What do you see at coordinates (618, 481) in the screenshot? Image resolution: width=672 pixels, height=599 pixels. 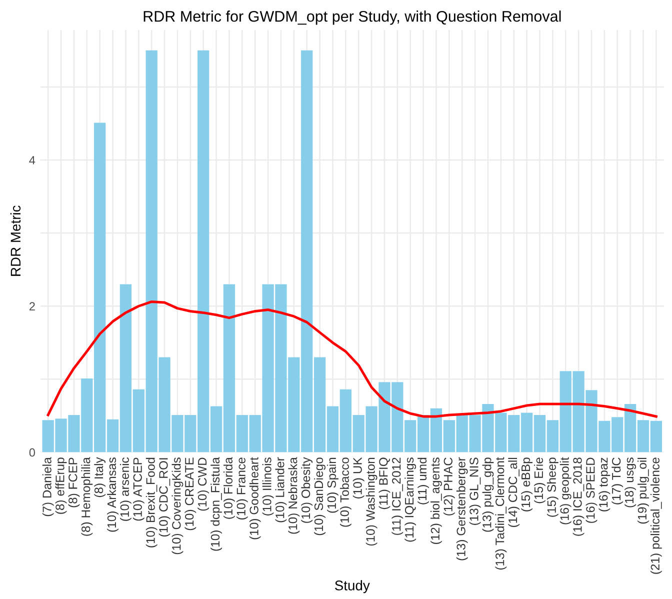 I see `x-tick-label: (17) TdC` at bounding box center [618, 481].